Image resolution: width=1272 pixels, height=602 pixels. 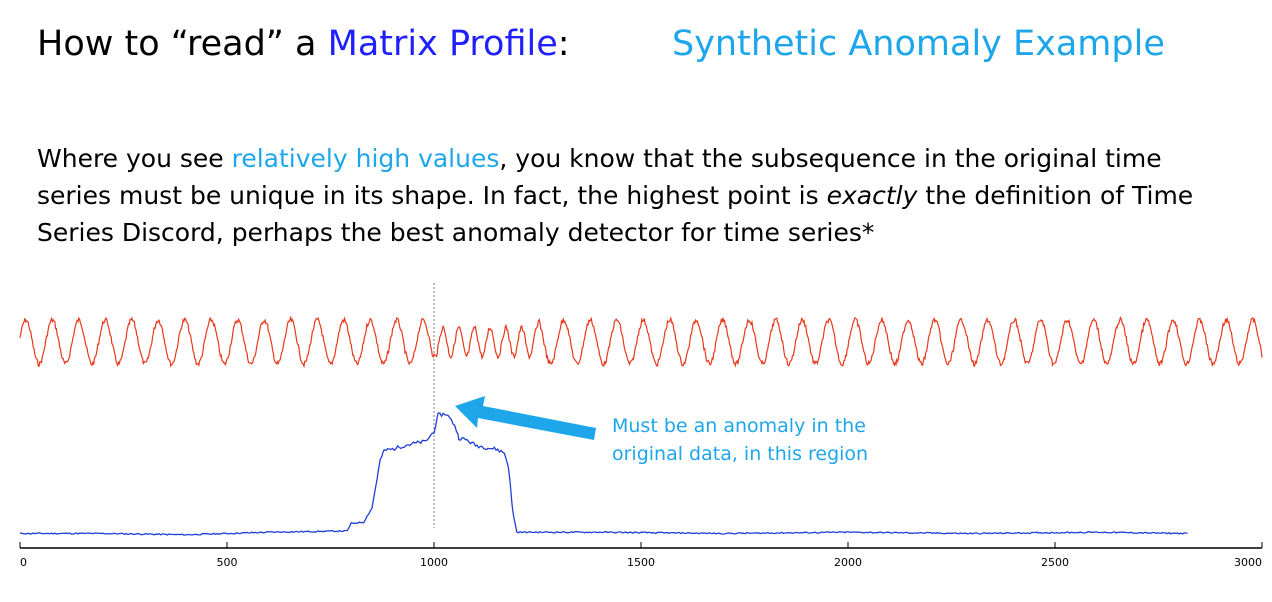 What do you see at coordinates (442, 44) in the screenshot?
I see `title-highlight: Matrix Profile` at bounding box center [442, 44].